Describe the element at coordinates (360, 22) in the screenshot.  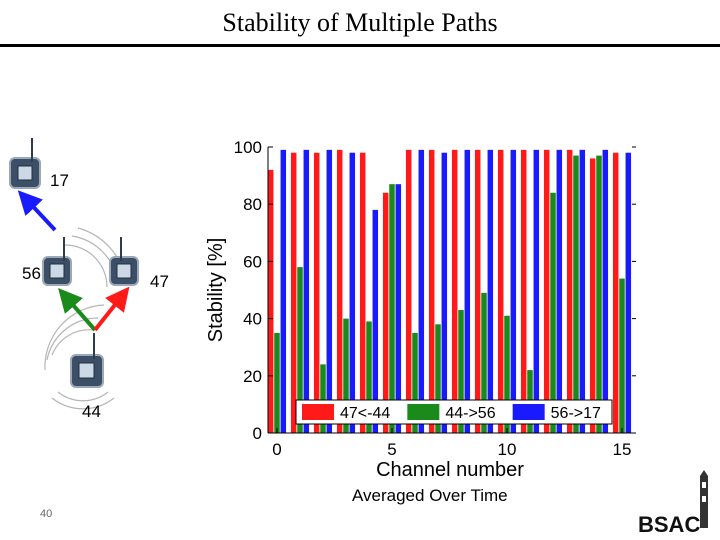
I see `slide-title: Stability of Multiple Paths` at that location.